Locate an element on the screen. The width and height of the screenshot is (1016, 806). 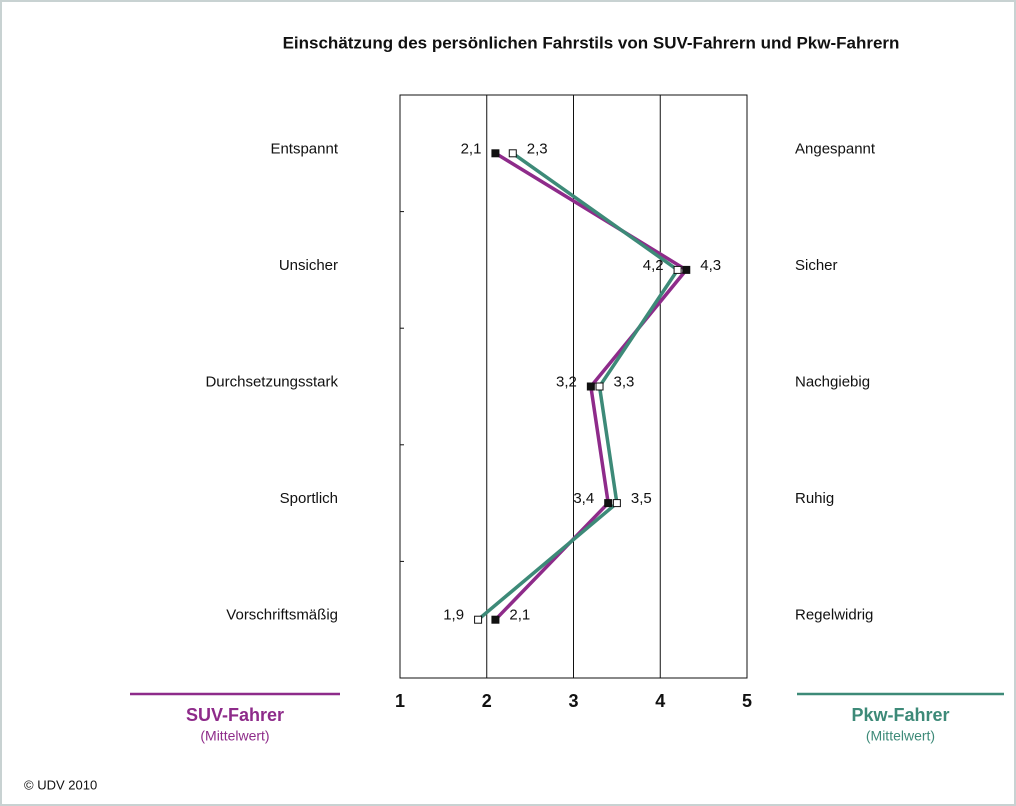
x-tick-label: 3 is located at coordinates (573, 701).